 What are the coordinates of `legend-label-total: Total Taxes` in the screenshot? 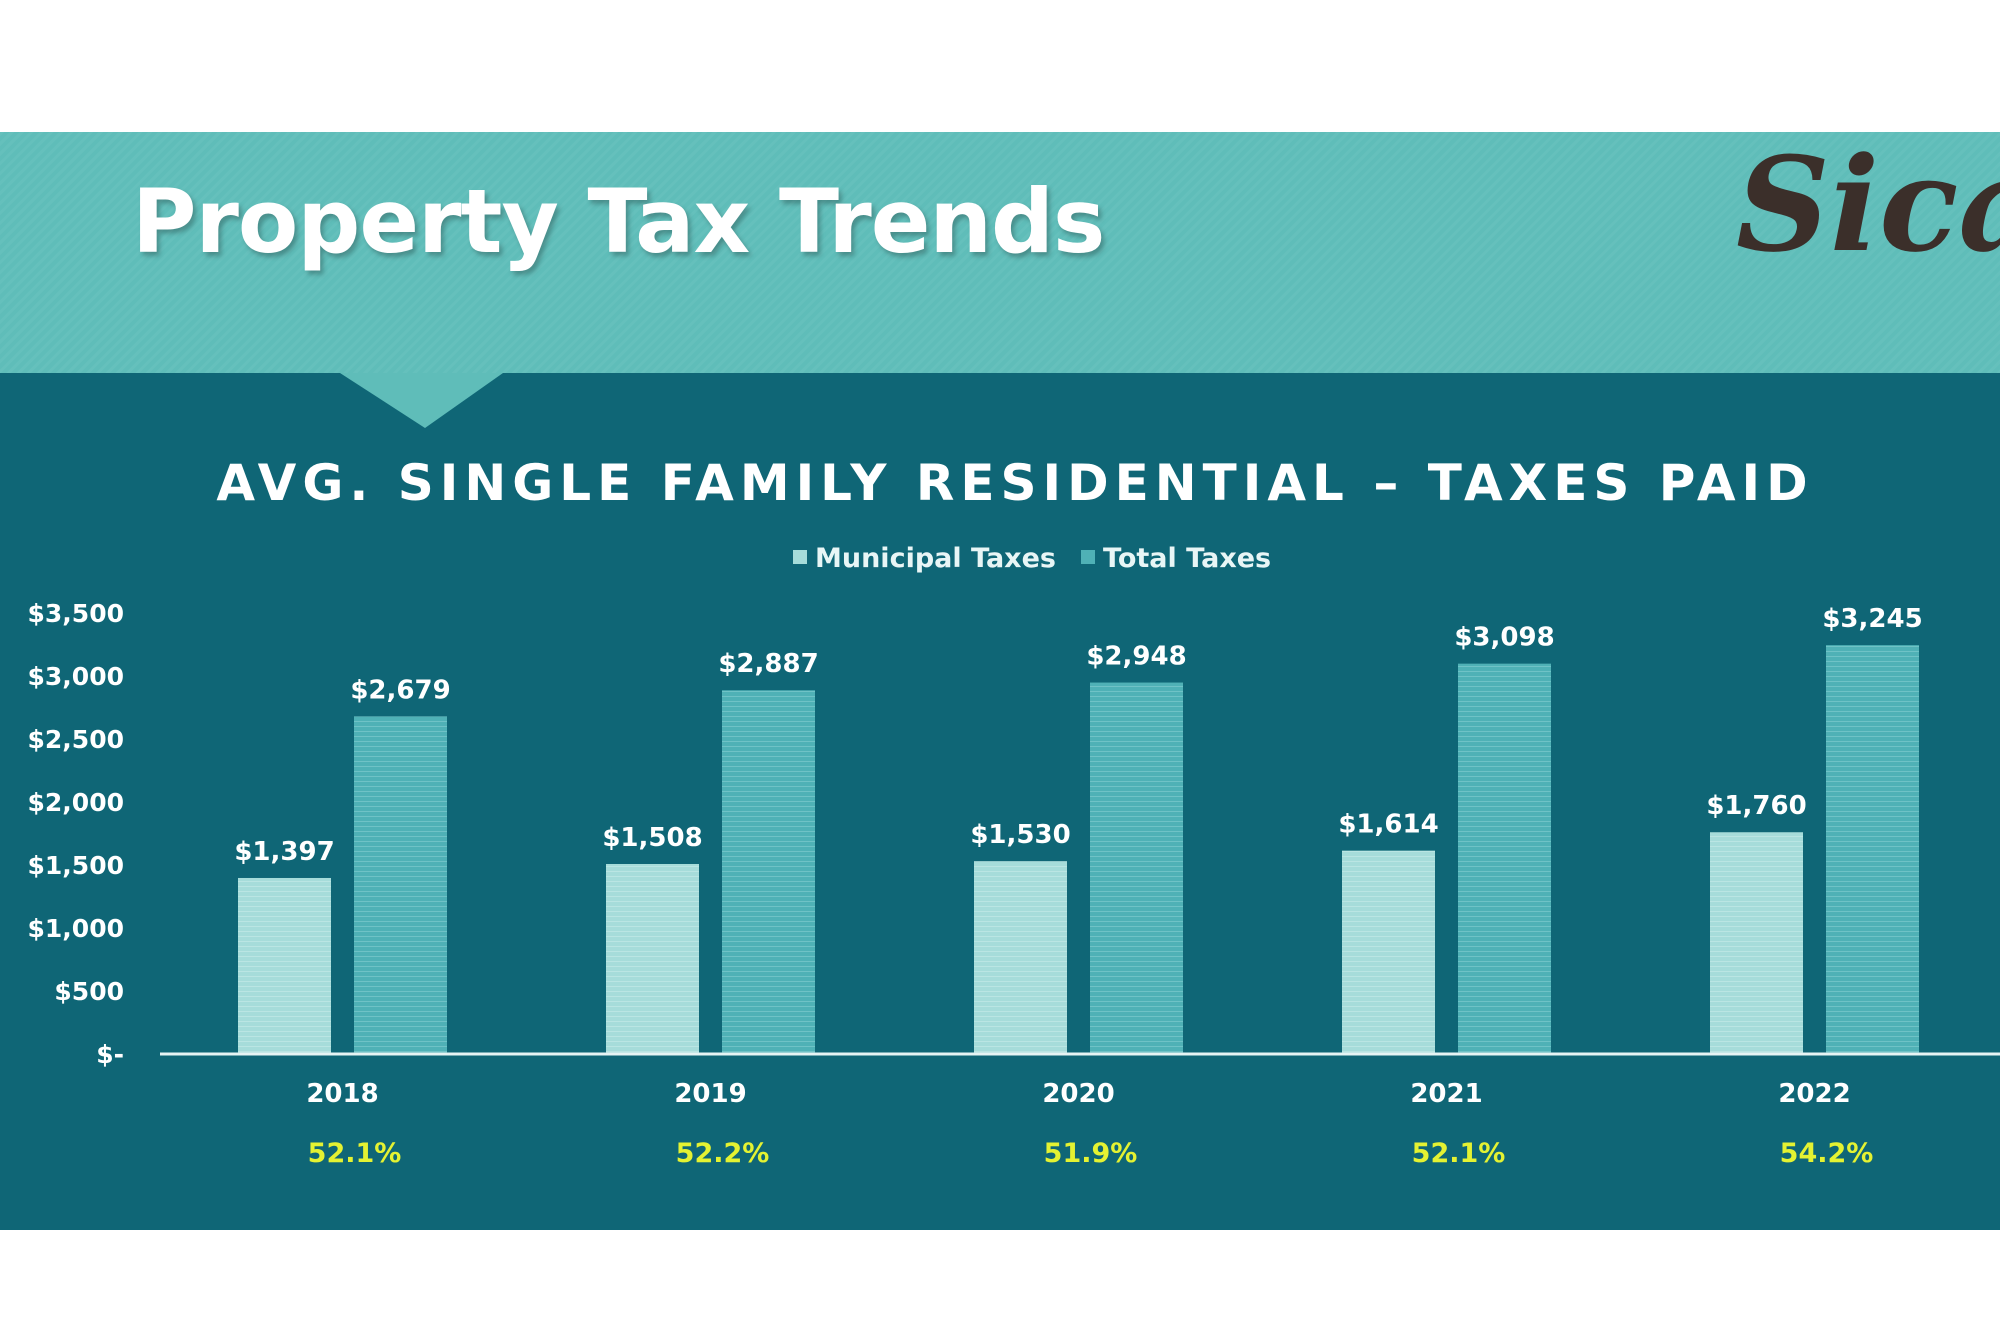 It's located at (1187, 558).